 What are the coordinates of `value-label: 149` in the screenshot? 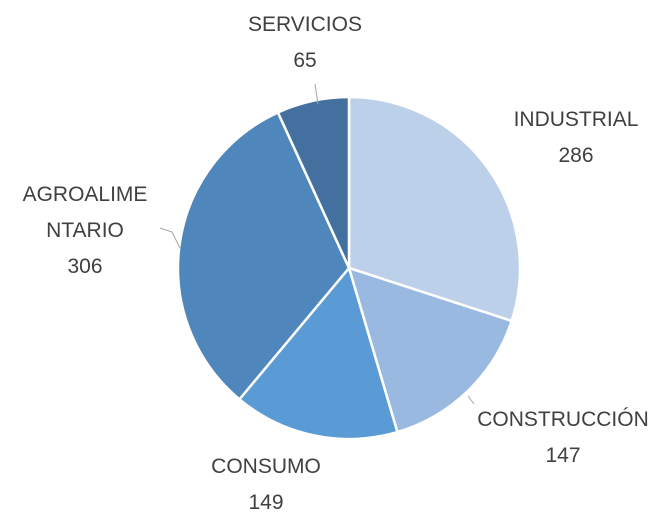 It's located at (266, 502).